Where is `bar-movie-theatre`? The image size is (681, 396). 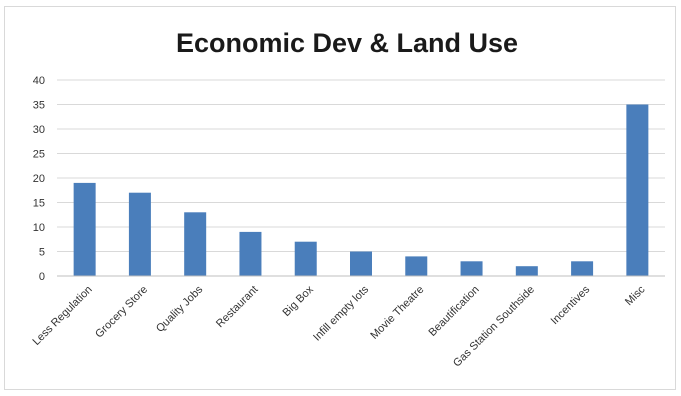 bar-movie-theatre is located at coordinates (416, 266).